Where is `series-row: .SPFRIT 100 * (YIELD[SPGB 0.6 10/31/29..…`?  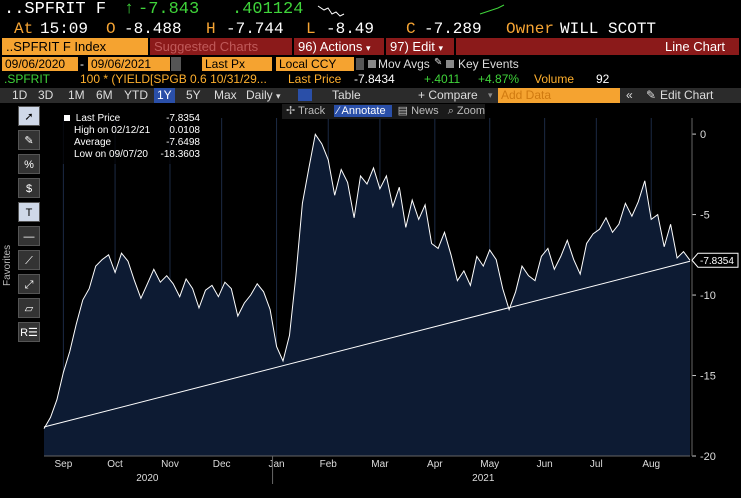
series-row: .SPFRIT 100 * (YIELD[SPGB 0.6 10/31/29..… is located at coordinates (370, 79).